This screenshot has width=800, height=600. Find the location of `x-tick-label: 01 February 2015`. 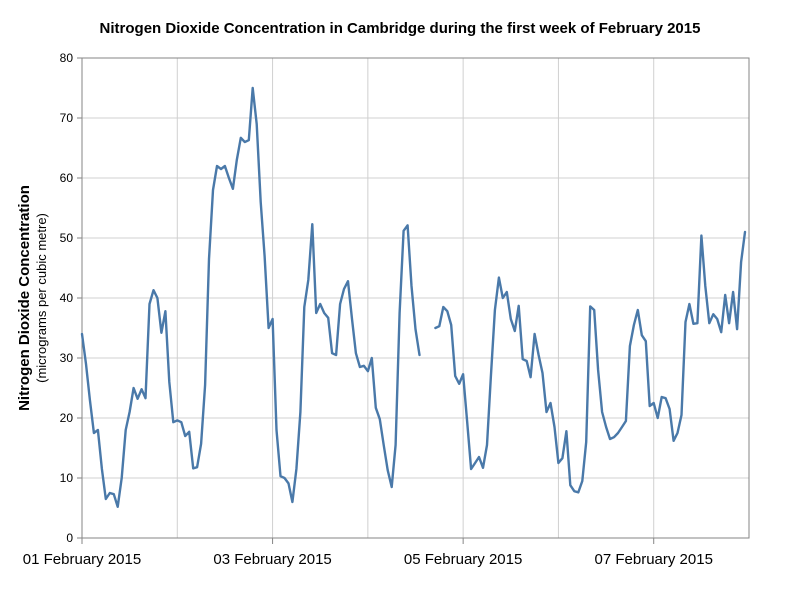

x-tick-label: 01 February 2015 is located at coordinates (82, 559).